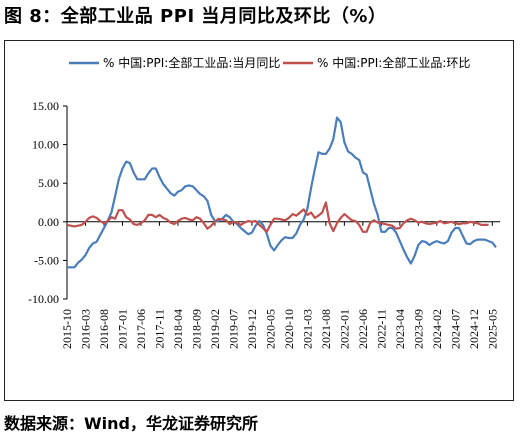  What do you see at coordinates (85, 329) in the screenshot?
I see `x-tick-label: 2016-03` at bounding box center [85, 329].